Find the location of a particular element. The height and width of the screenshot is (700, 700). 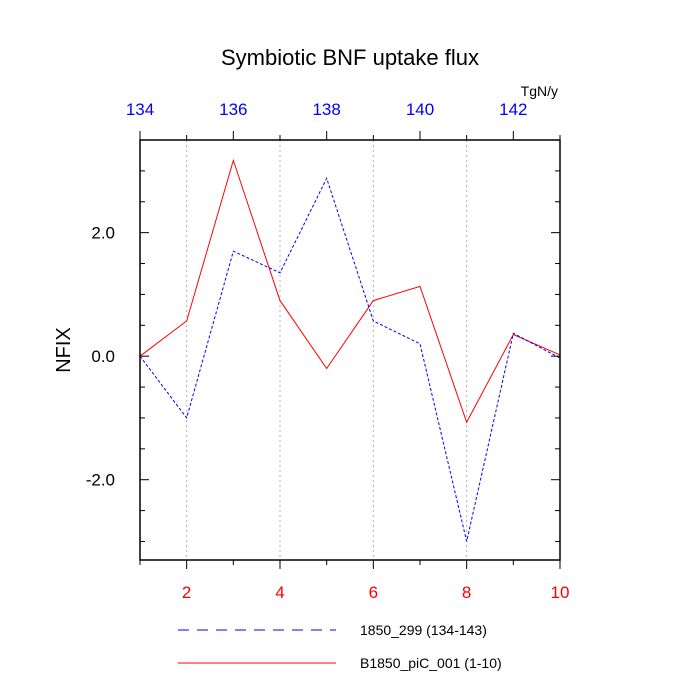

x-top-tick-label-134: 134 is located at coordinates (140, 109).